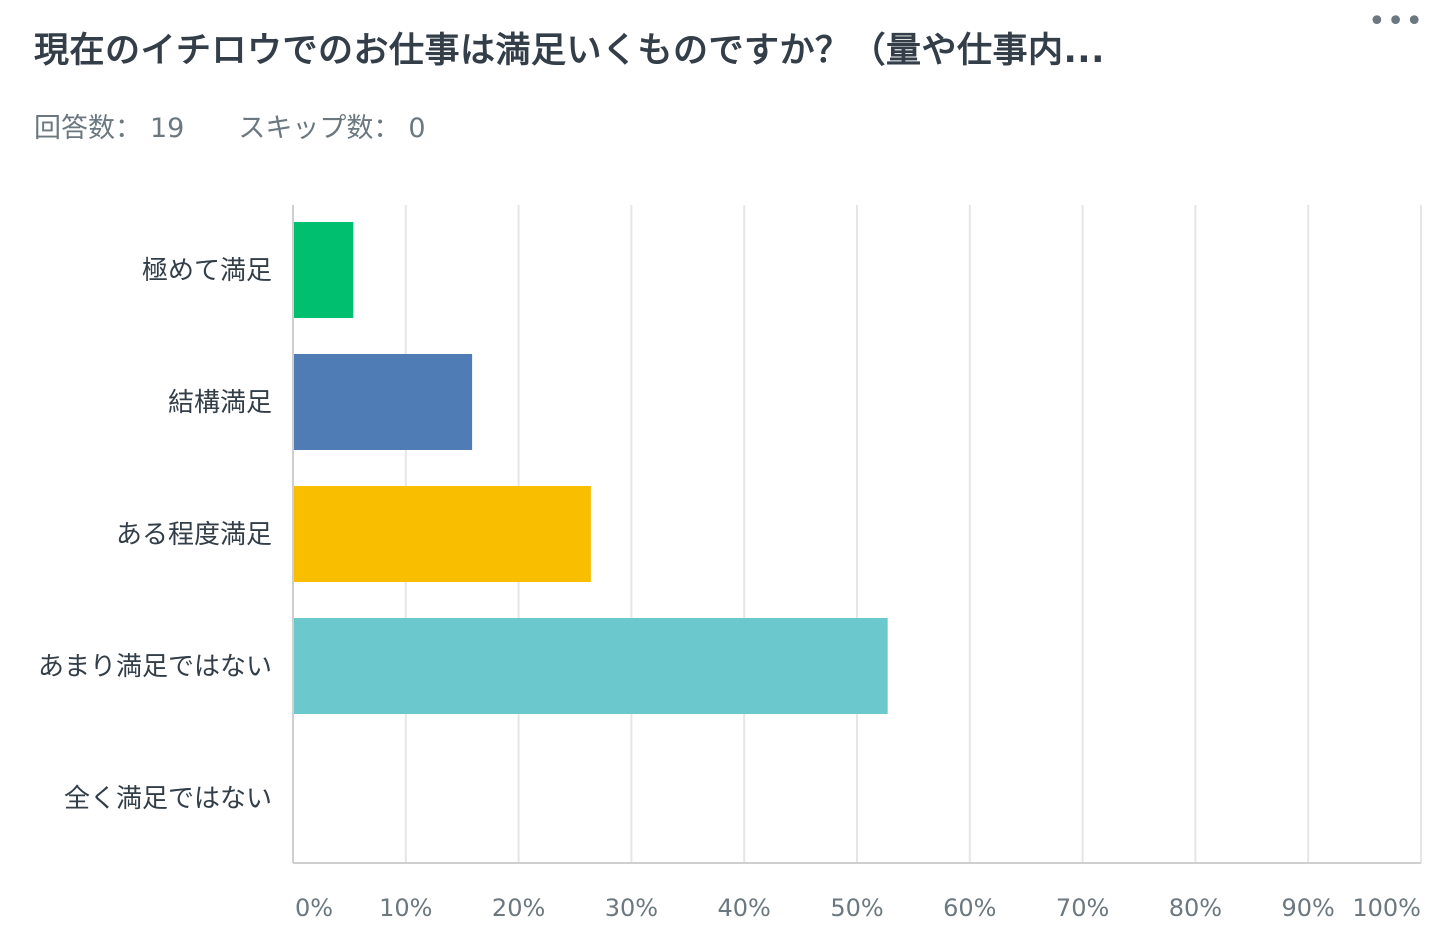 This screenshot has width=1440, height=942. Describe the element at coordinates (155, 667) in the screenshot. I see `category-label: あまり満足ではない` at that location.